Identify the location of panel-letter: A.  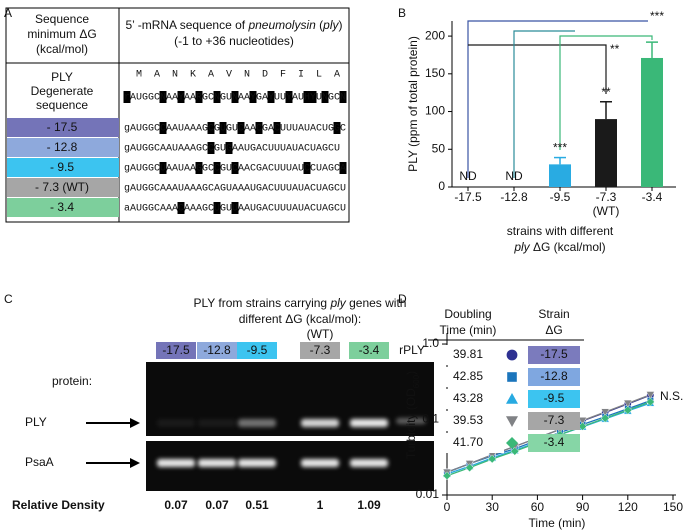
(8, 13).